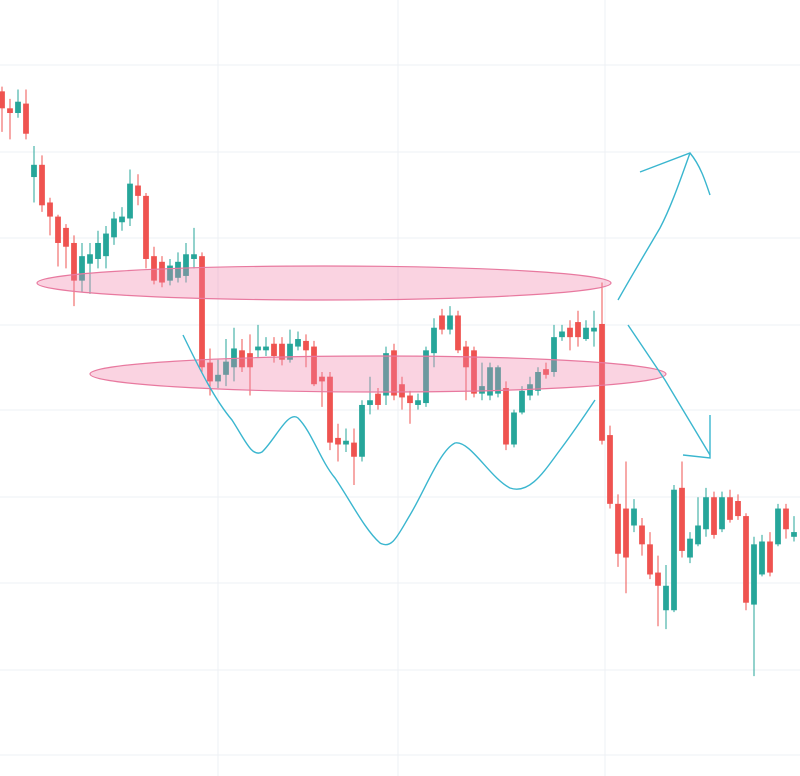  I want to click on pattern-drawing, so click(389, 440).